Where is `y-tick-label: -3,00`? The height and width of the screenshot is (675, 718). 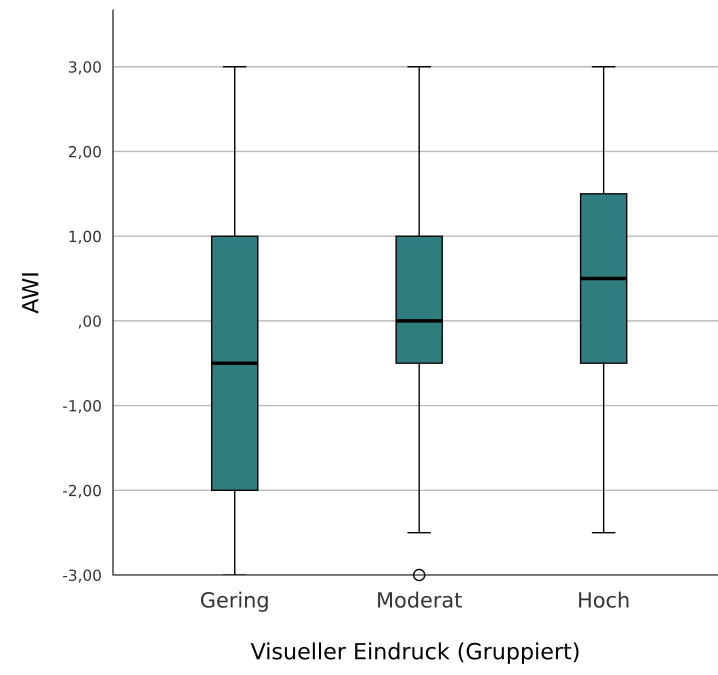 y-tick-label: -3,00 is located at coordinates (82, 576).